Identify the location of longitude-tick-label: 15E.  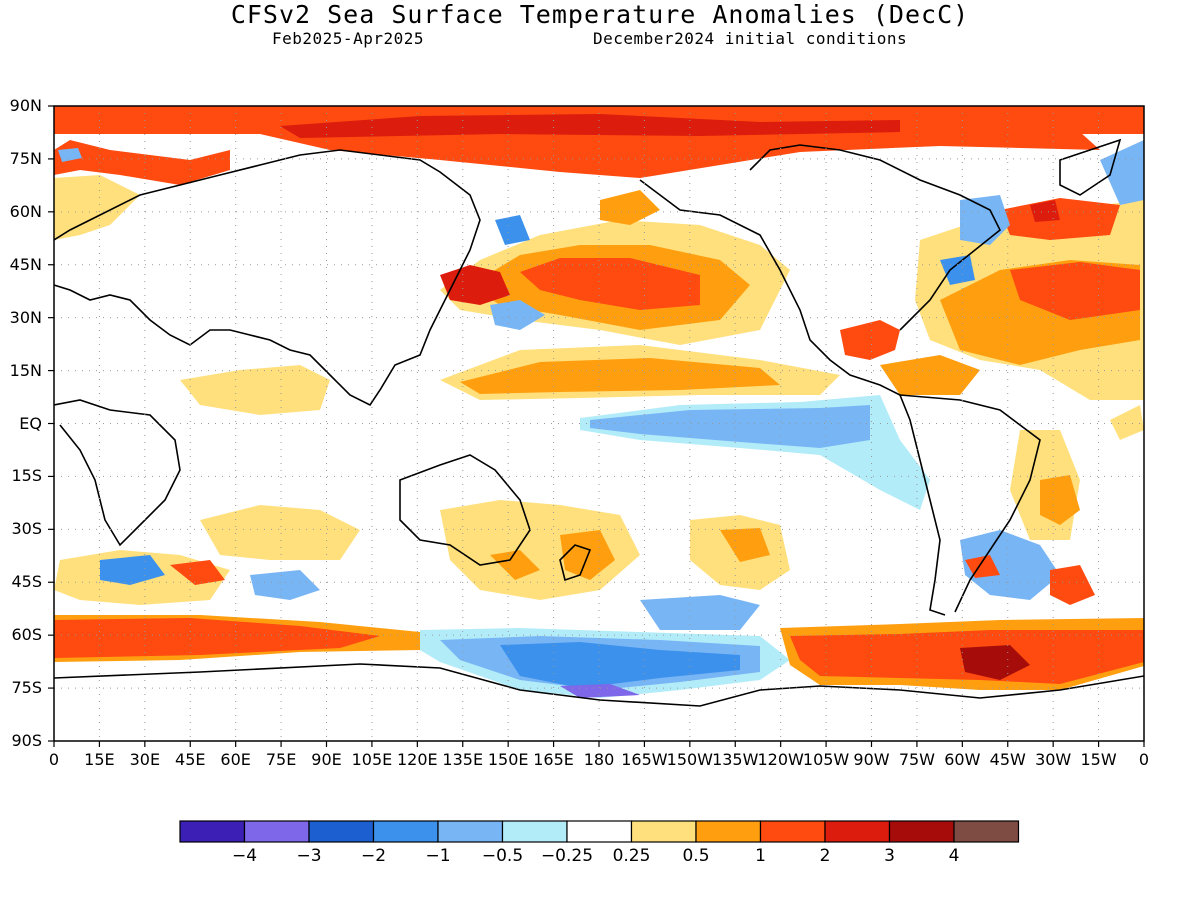
(99, 759).